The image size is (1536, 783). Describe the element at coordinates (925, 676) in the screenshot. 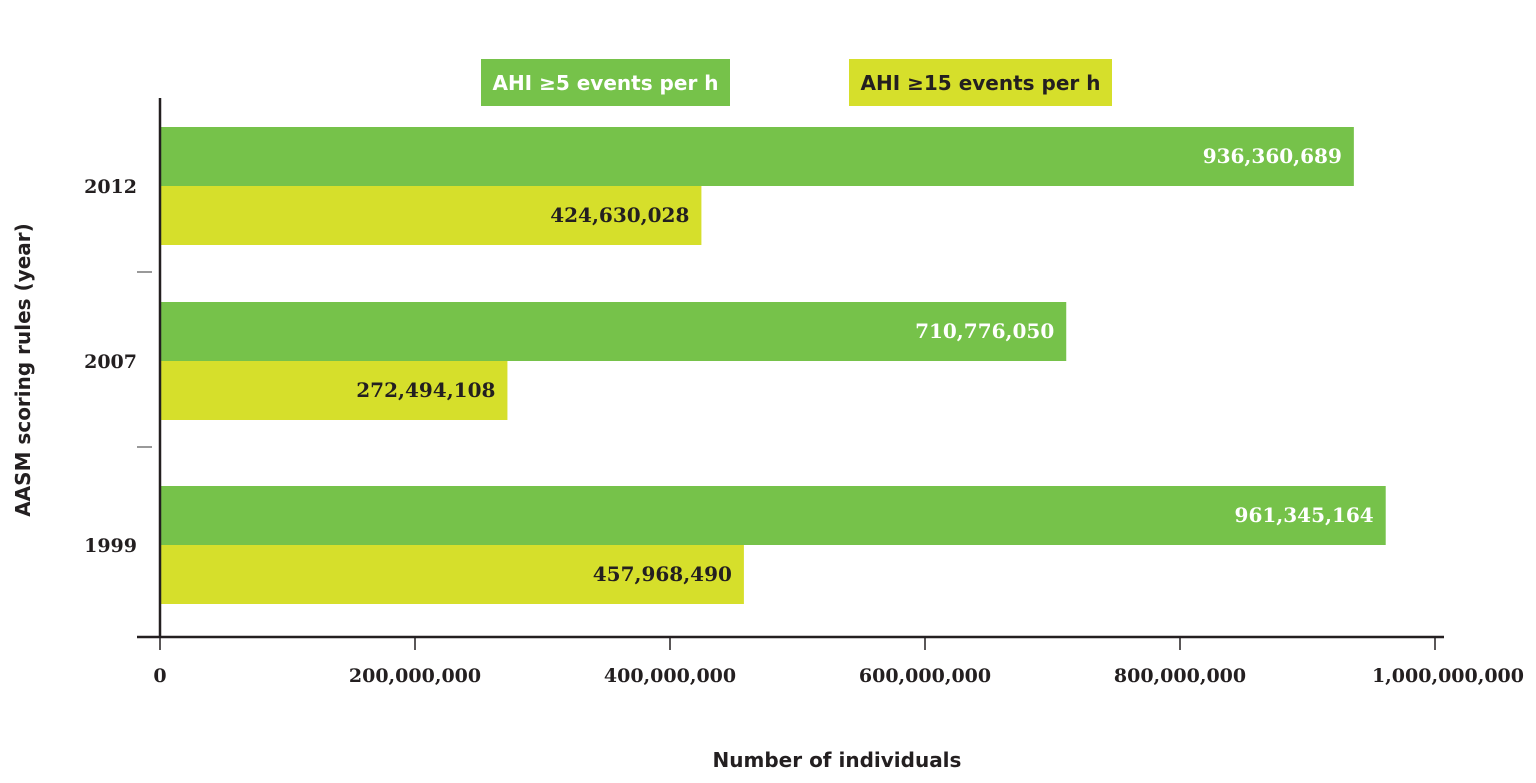

I see `x-tick-label-3: 600,000,000` at that location.